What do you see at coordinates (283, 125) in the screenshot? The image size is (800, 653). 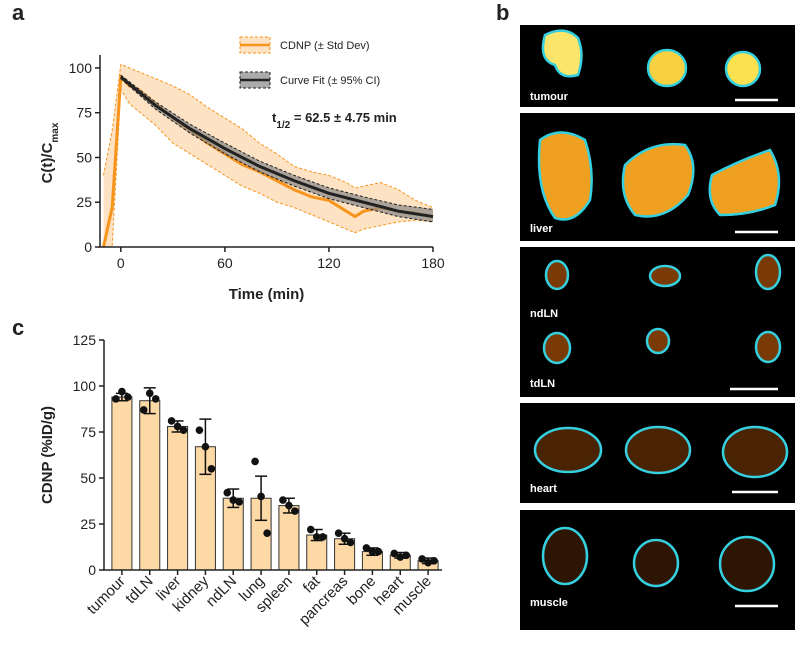 I see `annotation-sub: 1/2` at bounding box center [283, 125].